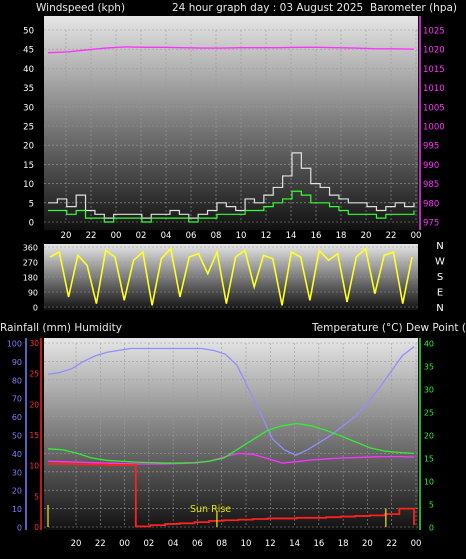 Image resolution: width=466 pixels, height=559 pixels. What do you see at coordinates (429, 344) in the screenshot?
I see `temperature-y-tick: 40` at bounding box center [429, 344].